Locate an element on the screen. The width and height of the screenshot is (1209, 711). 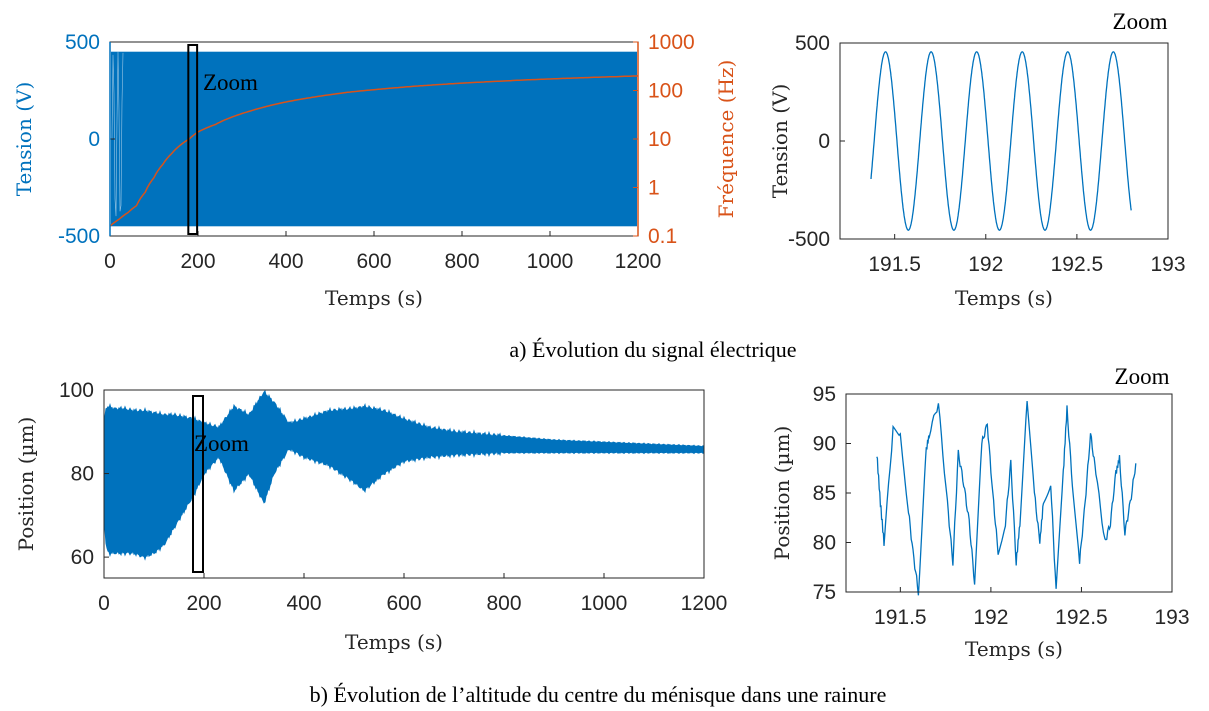
y-tick-label: 90 is located at coordinates (824, 444).